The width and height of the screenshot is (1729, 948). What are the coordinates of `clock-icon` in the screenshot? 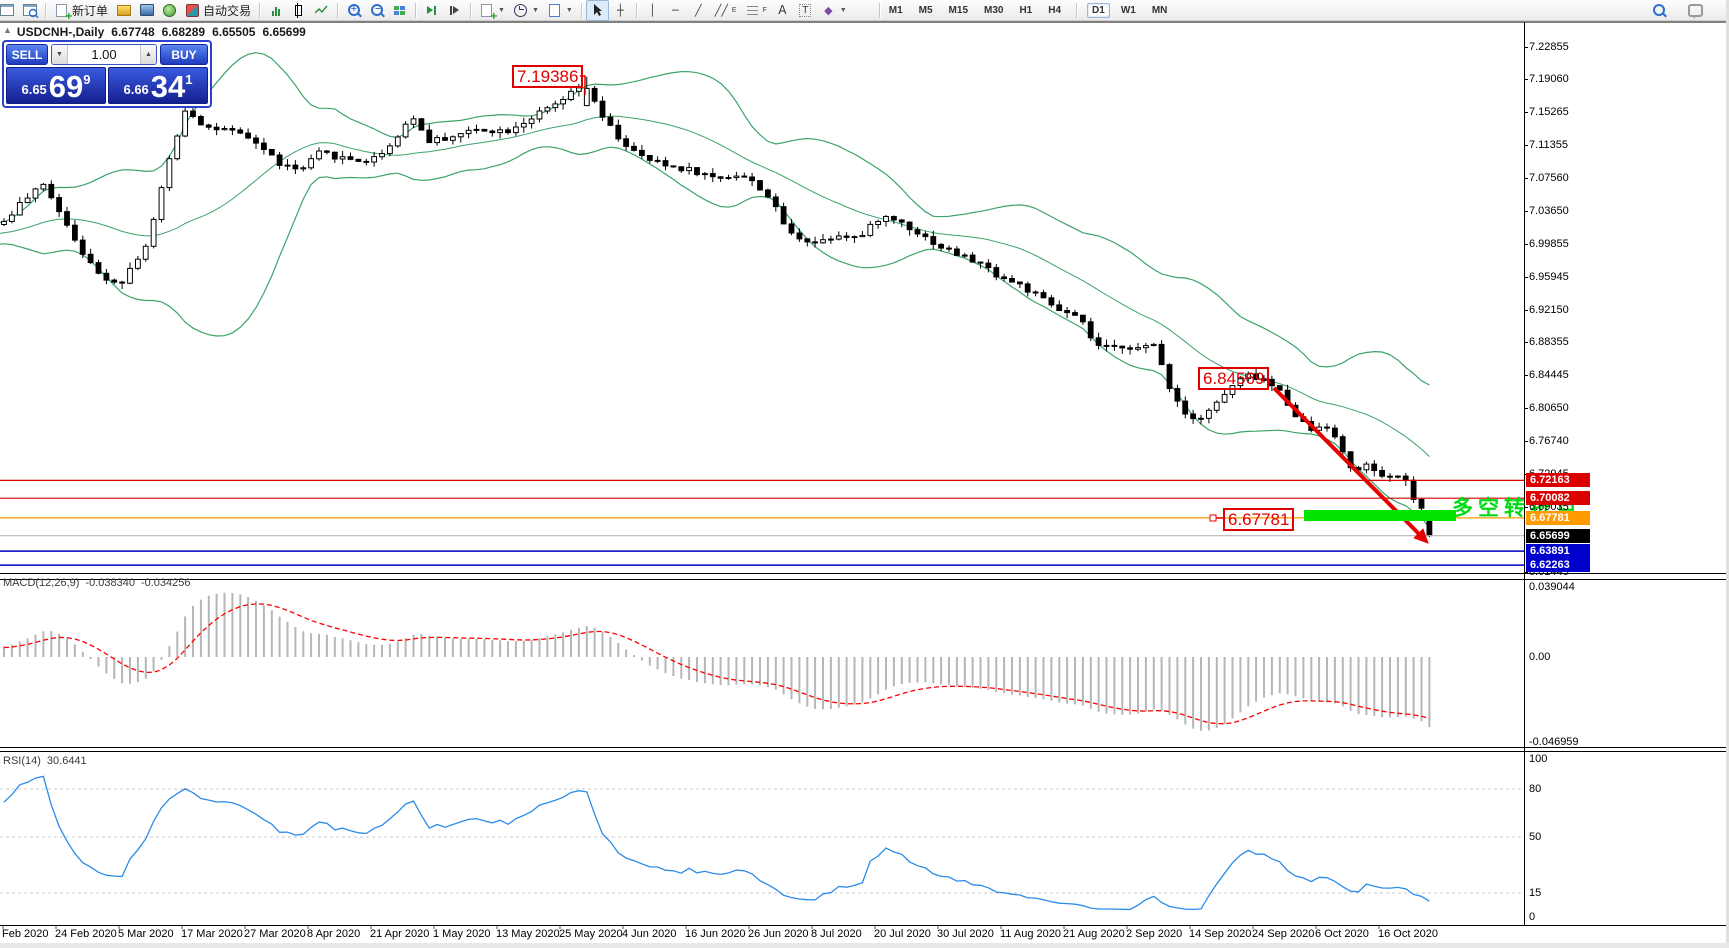 It's located at (520, 10).